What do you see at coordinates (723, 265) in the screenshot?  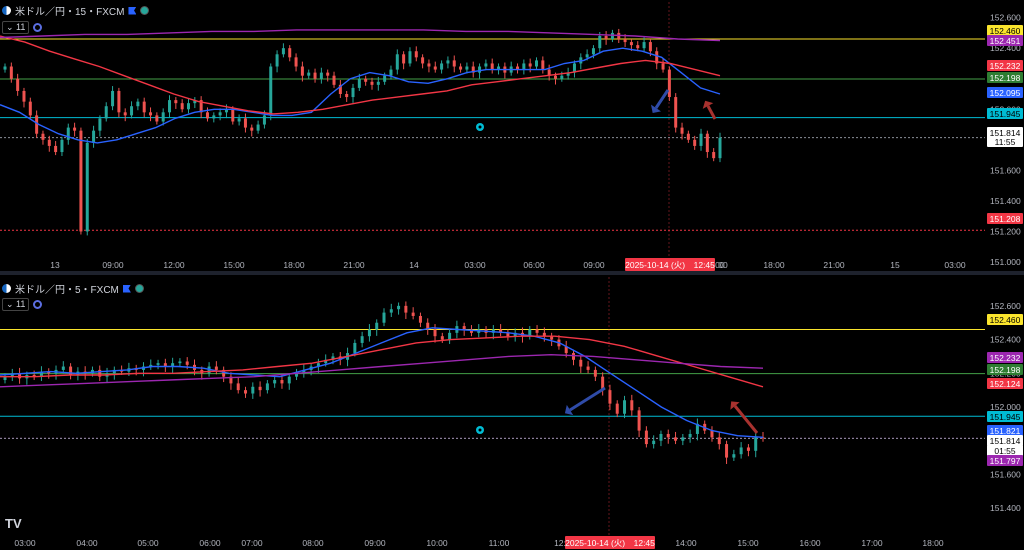 I see `time-axis-tick: 00` at bounding box center [723, 265].